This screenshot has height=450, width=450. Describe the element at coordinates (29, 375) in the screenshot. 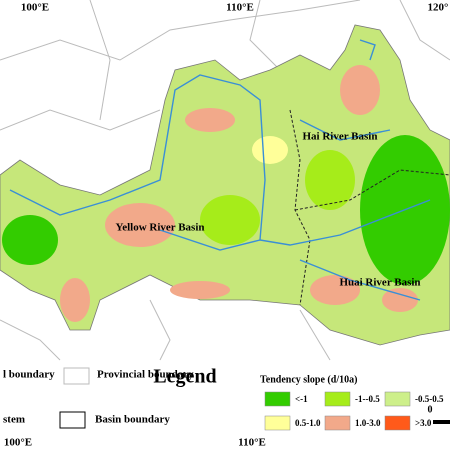

I see `boundary-label: l boundary` at that location.